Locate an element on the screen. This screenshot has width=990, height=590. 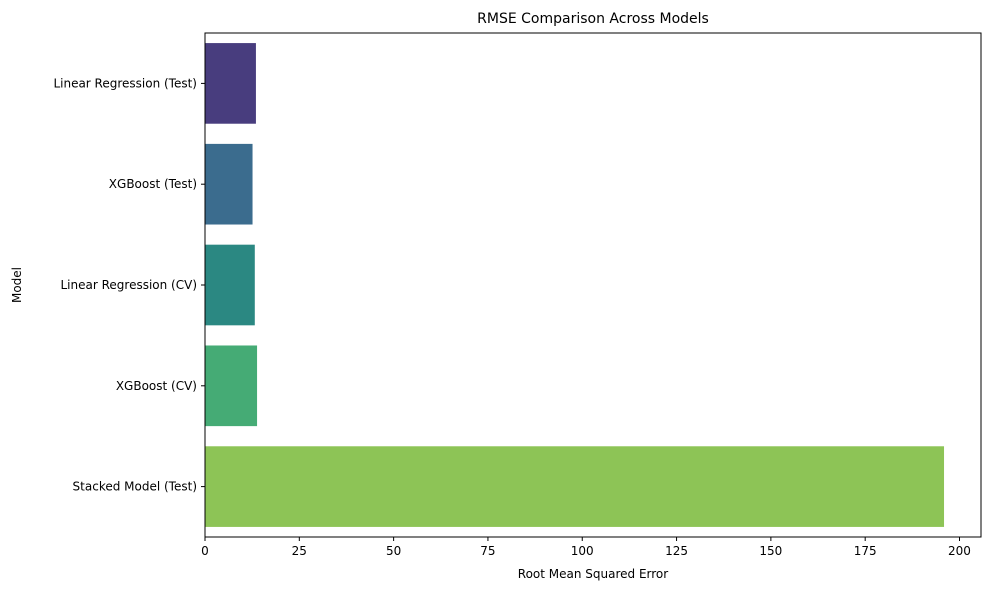
x-ticks-group: 0 25 50 75 100 125 150 175 200 is located at coordinates (586, 547).